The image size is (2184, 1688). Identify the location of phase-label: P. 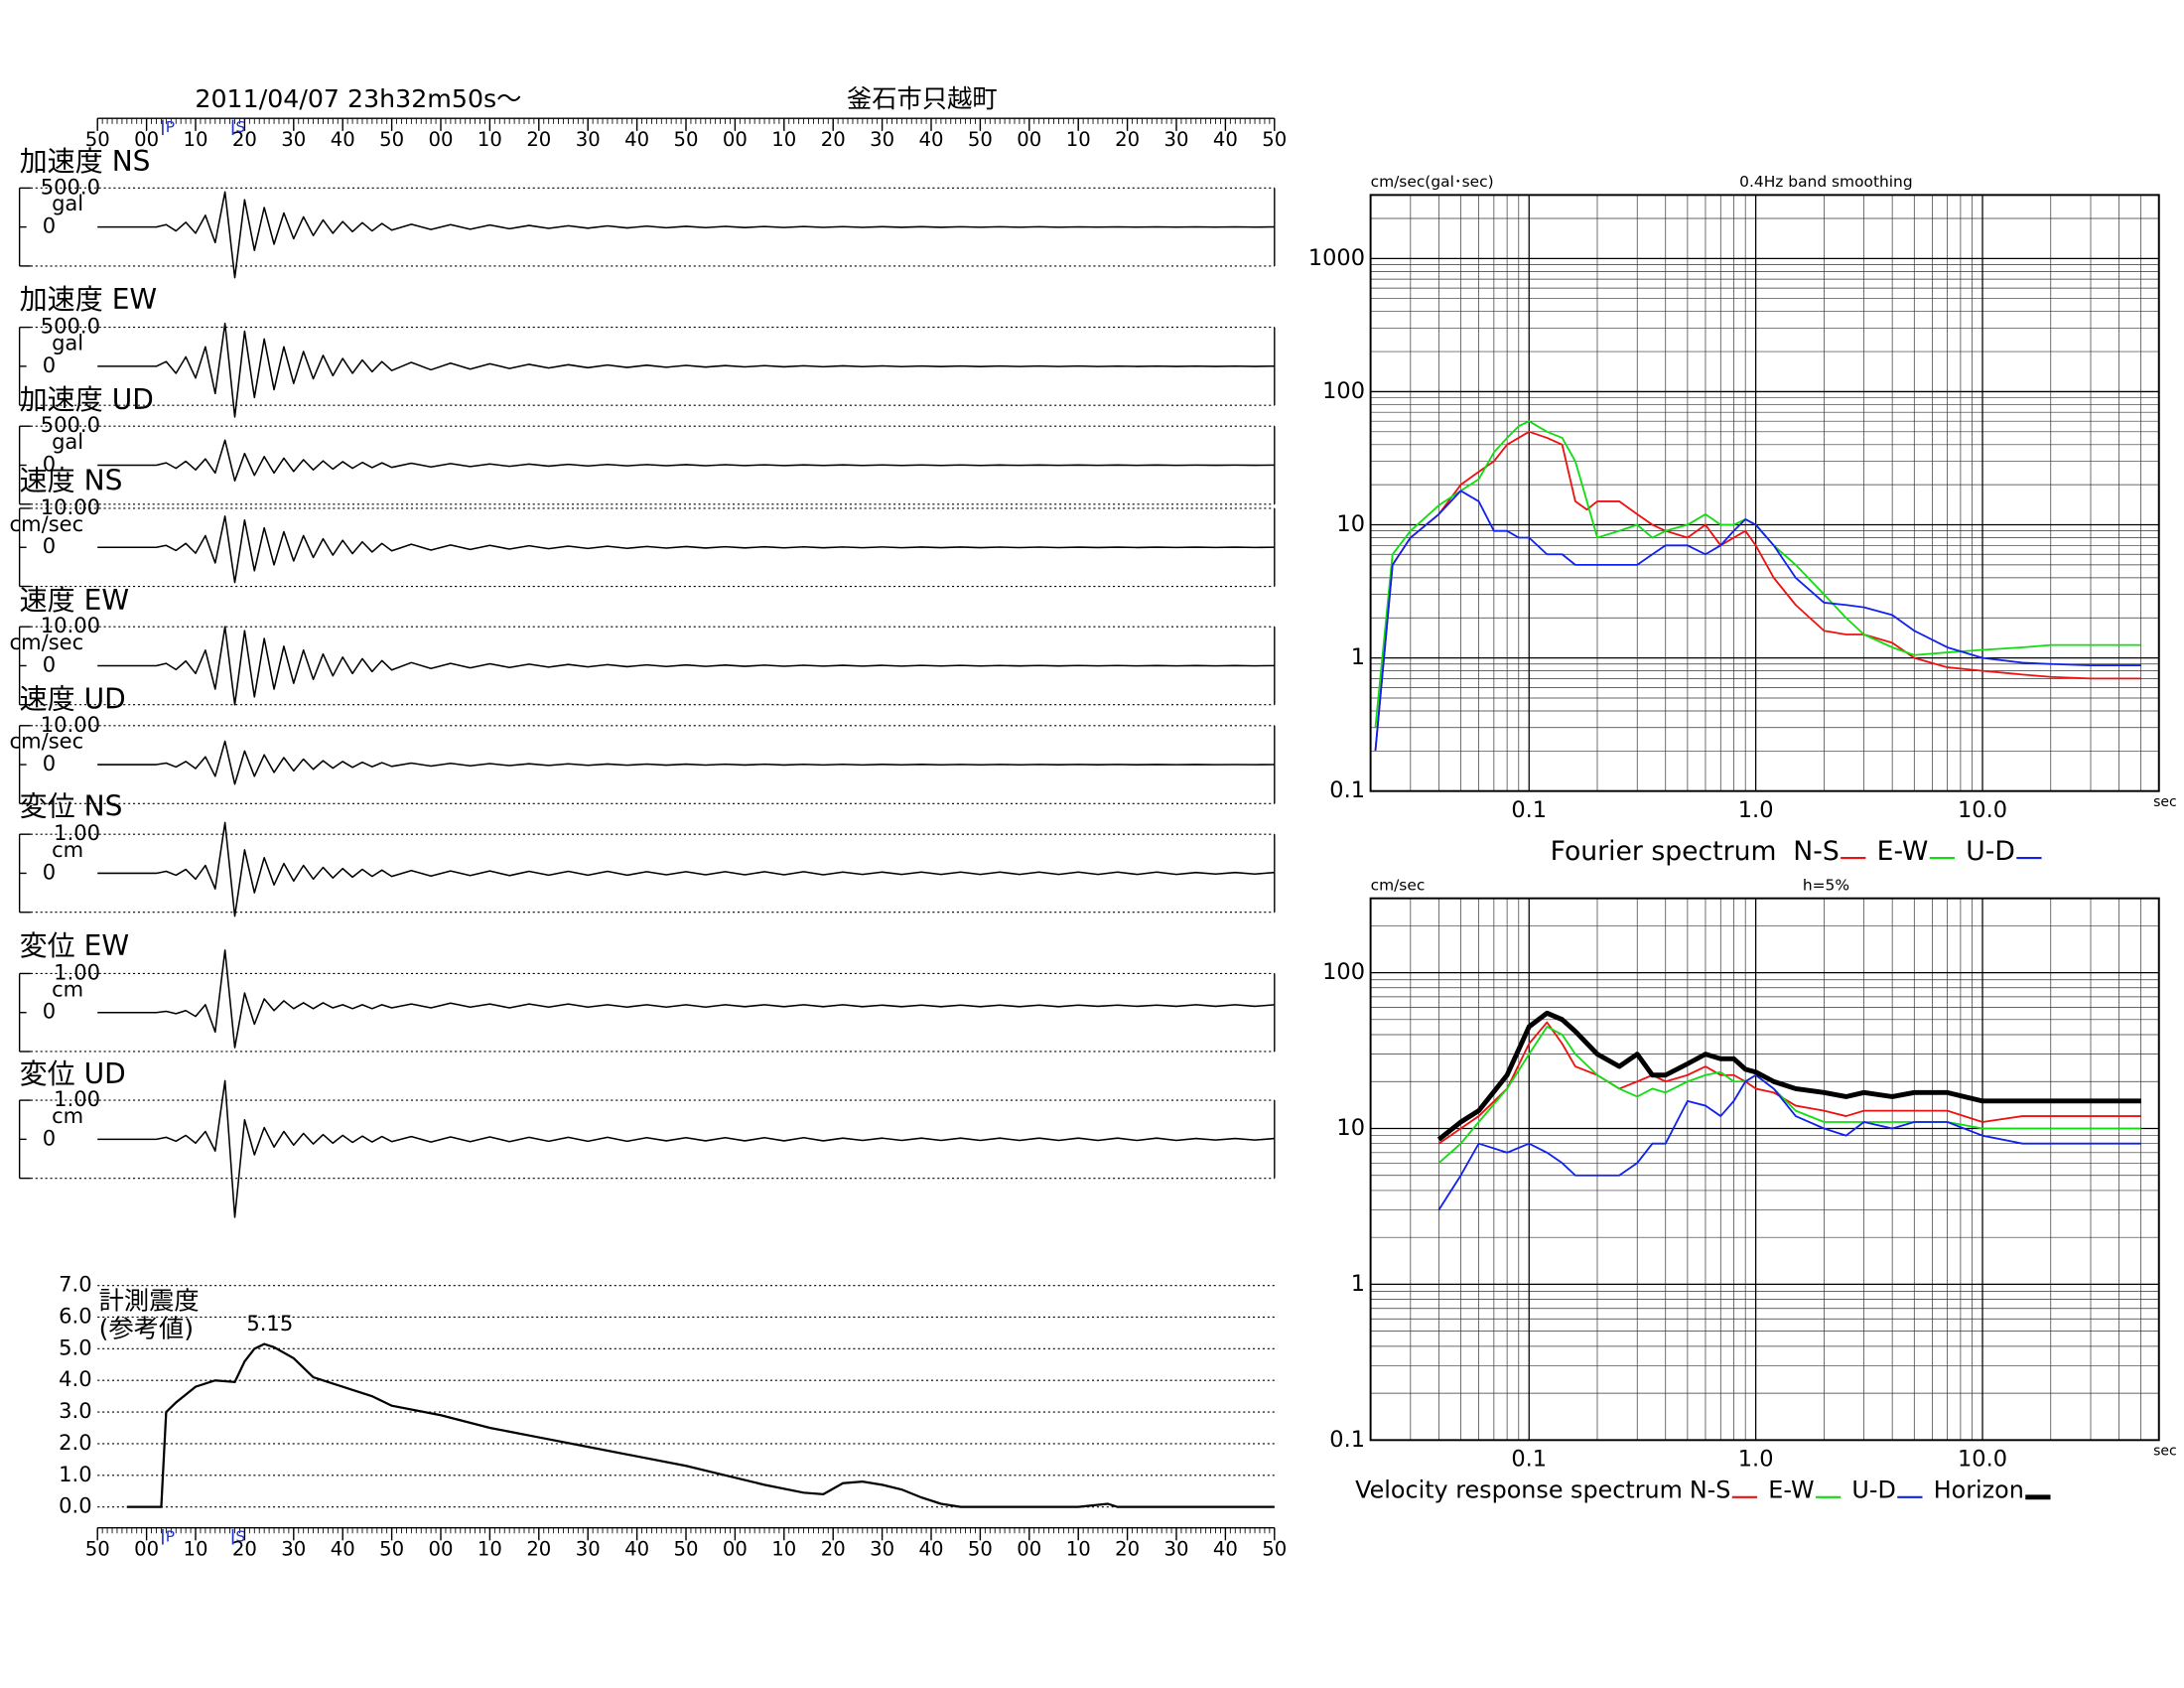
(170, 1536).